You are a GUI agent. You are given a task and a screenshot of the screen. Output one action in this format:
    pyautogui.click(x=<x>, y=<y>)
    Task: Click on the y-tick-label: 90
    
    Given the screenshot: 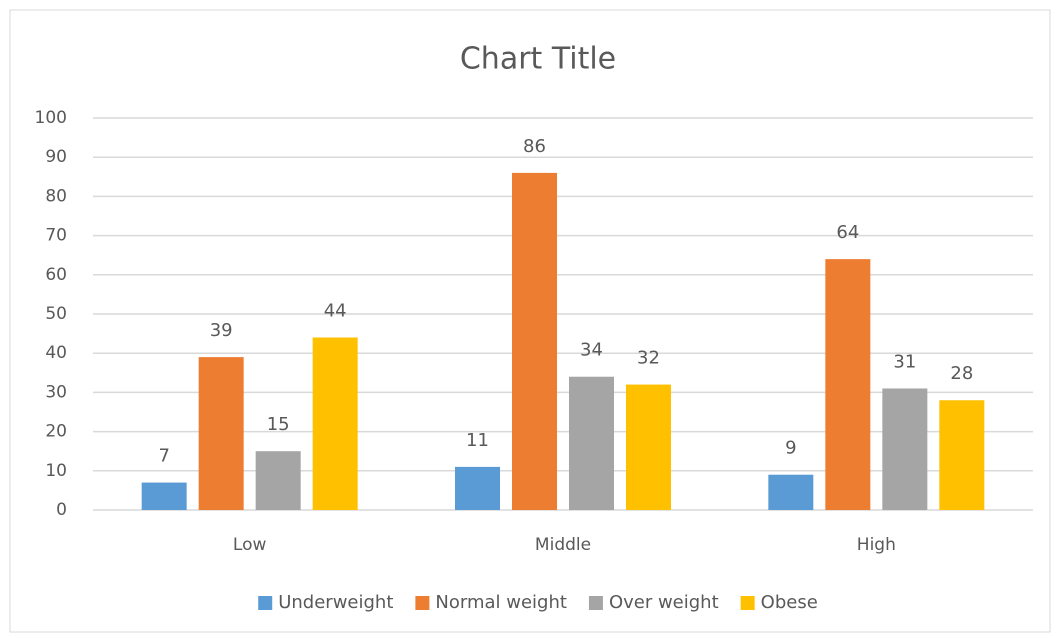 What is the action you would take?
    pyautogui.click(x=56, y=157)
    